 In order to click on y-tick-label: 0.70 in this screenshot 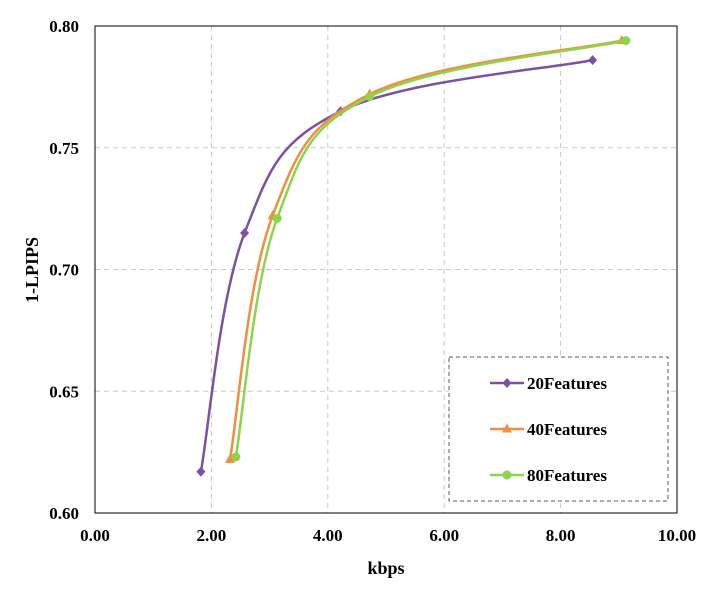, I will do `click(64, 270)`.